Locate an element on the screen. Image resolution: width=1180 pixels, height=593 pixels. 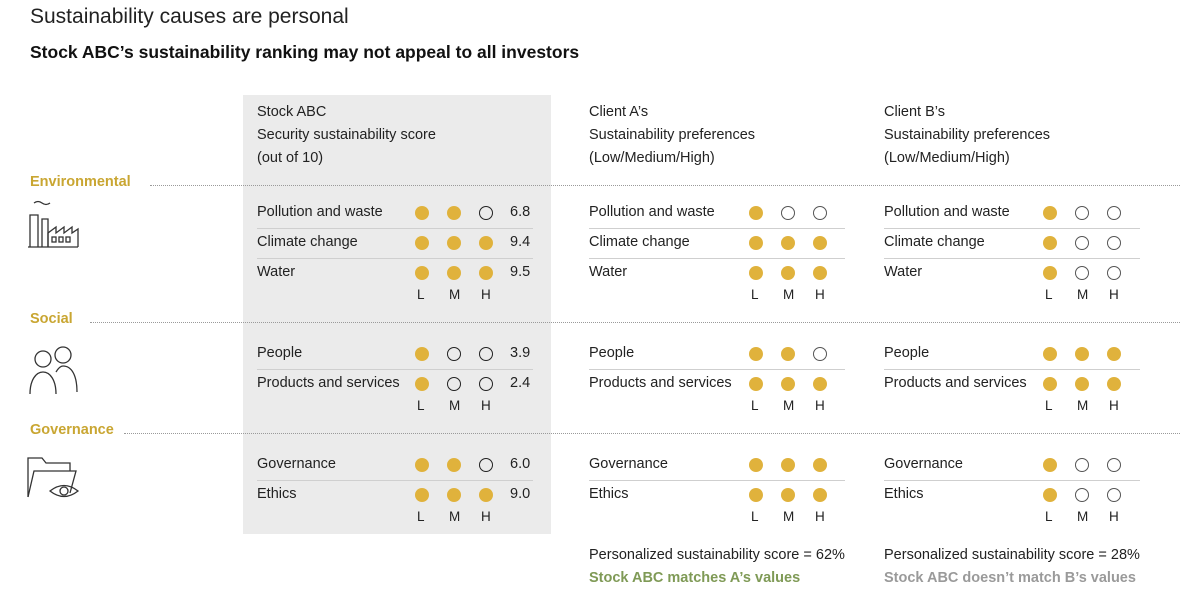
people-icon is located at coordinates (53, 370).